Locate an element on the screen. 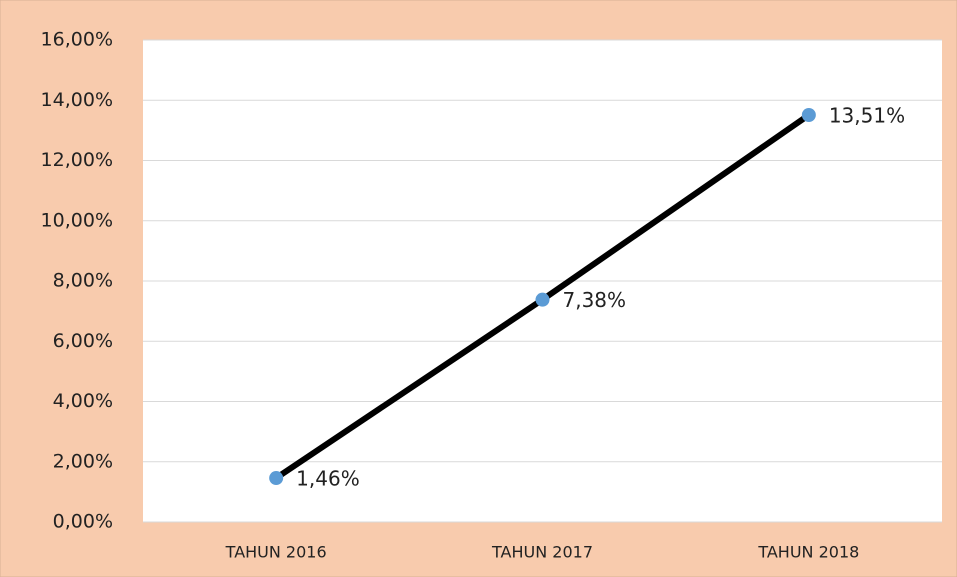 Image resolution: width=957 pixels, height=577 pixels. y-tick-label: 2,00% is located at coordinates (83, 461).